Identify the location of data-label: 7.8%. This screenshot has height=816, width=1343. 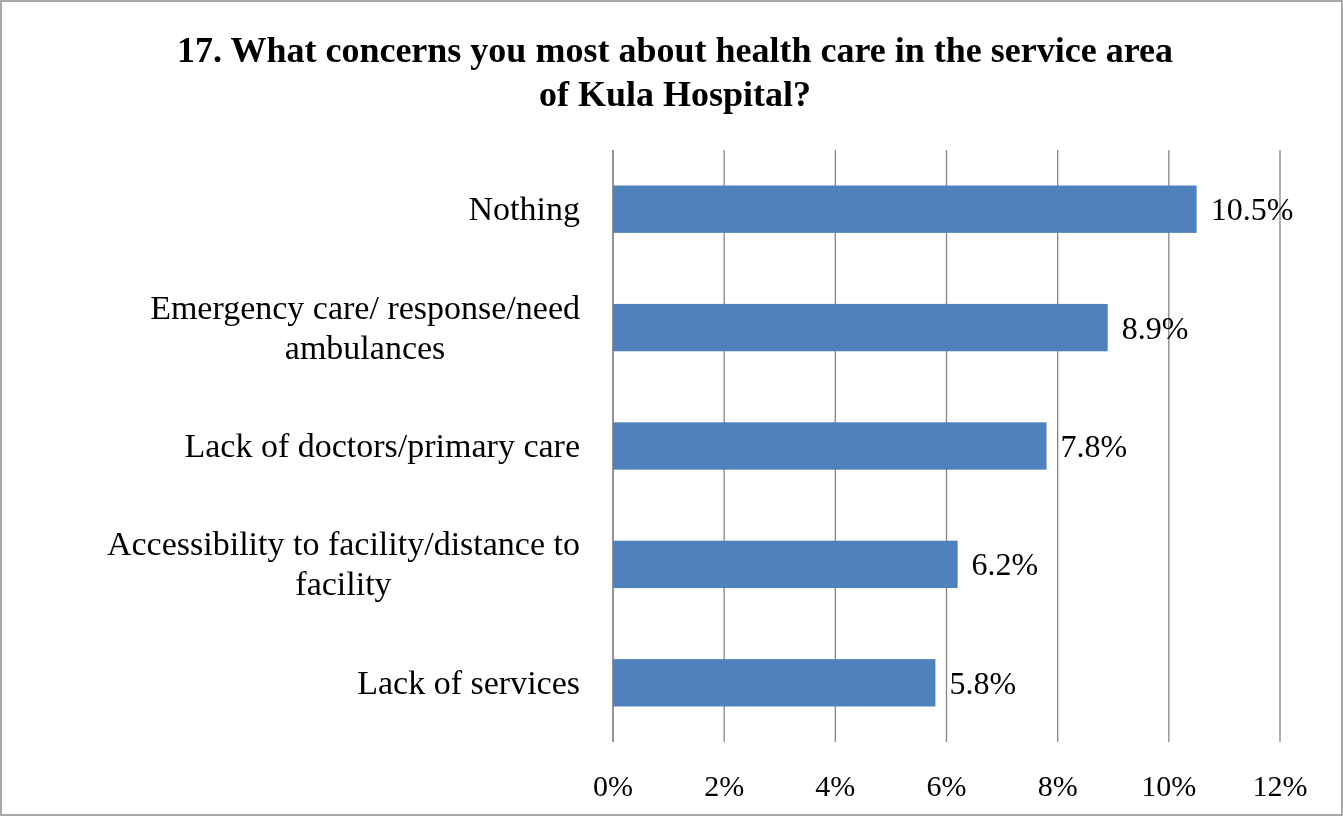
(1094, 446).